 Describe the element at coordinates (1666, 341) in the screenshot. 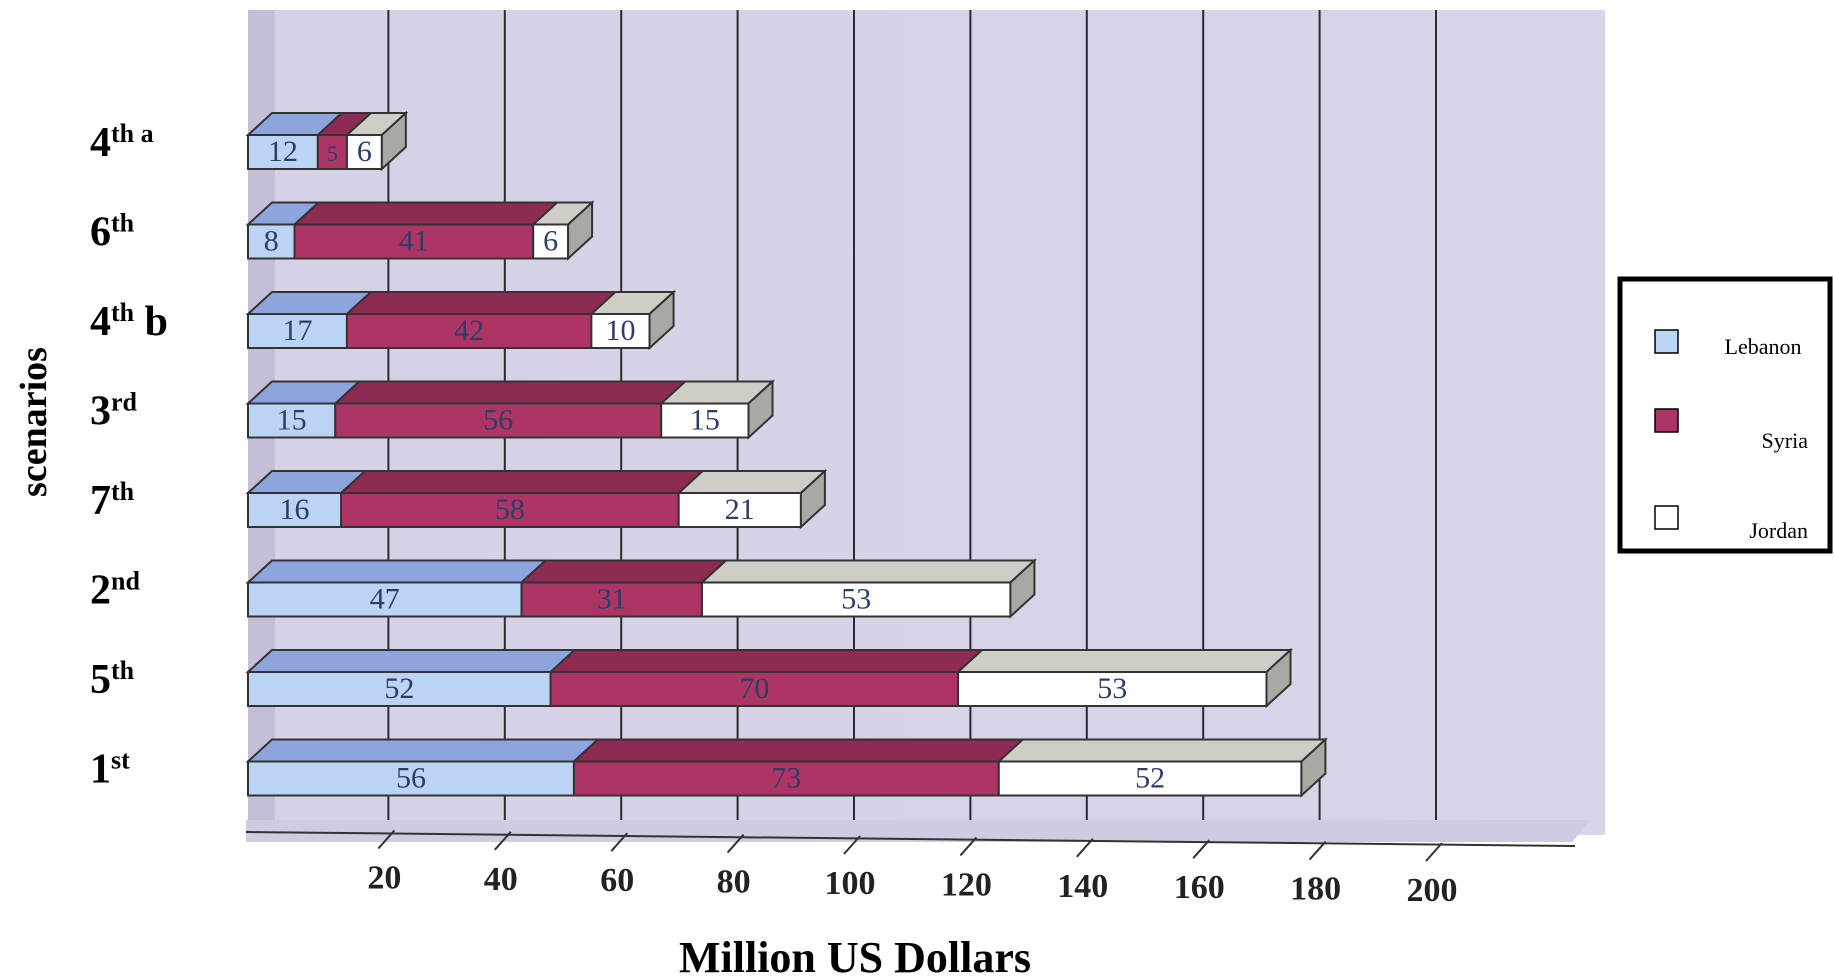

I see `legend-swatch-lebanon` at that location.